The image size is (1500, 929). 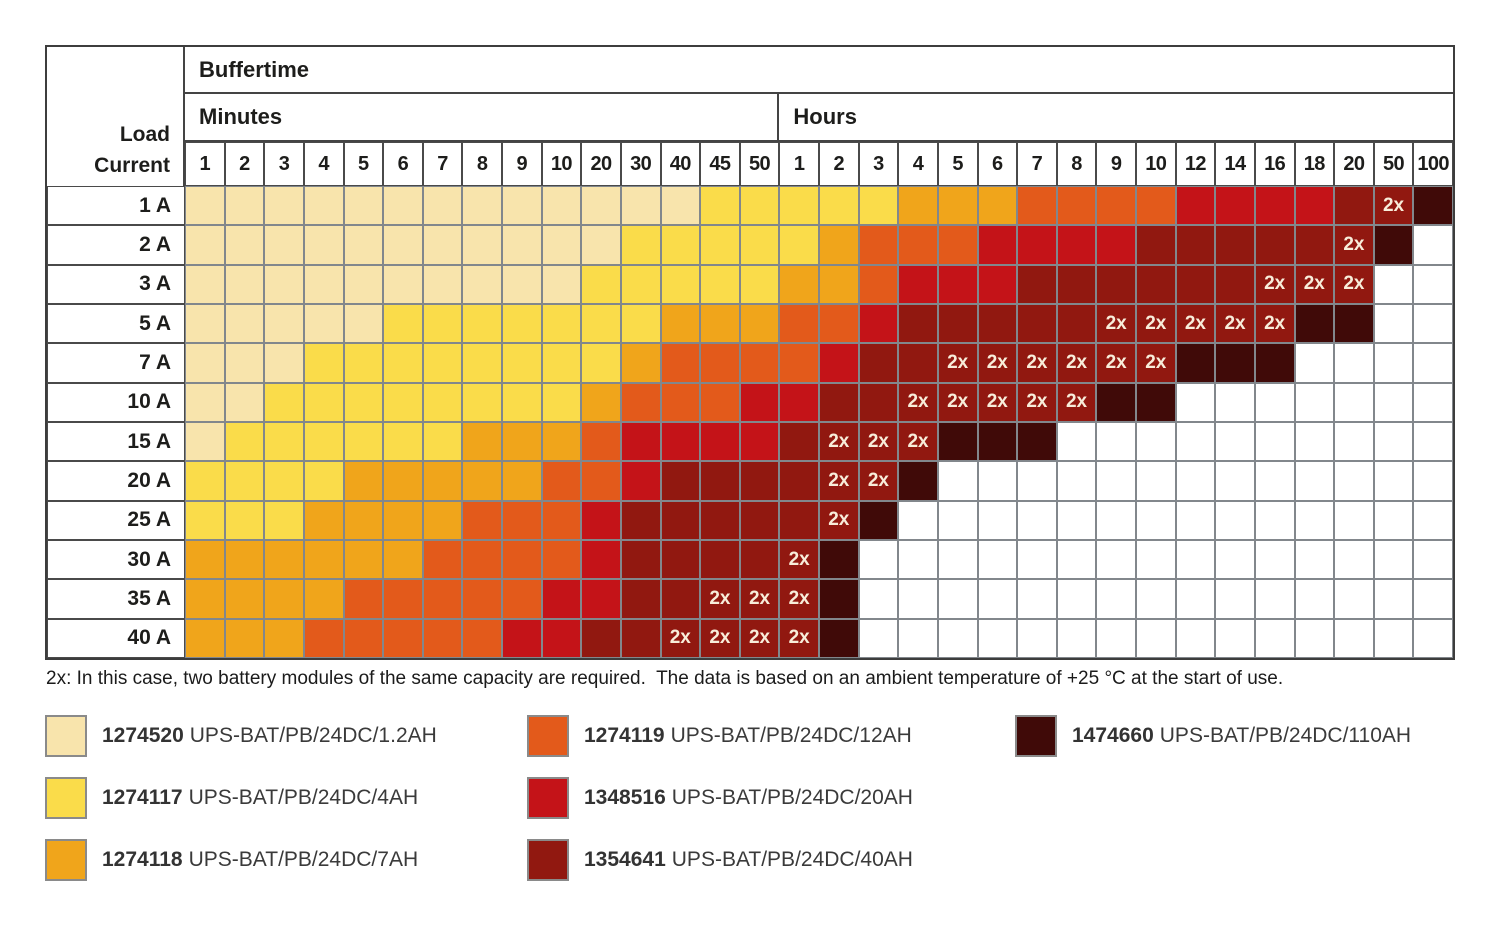 I want to click on cell-2A-20min, so click(x=601, y=245).